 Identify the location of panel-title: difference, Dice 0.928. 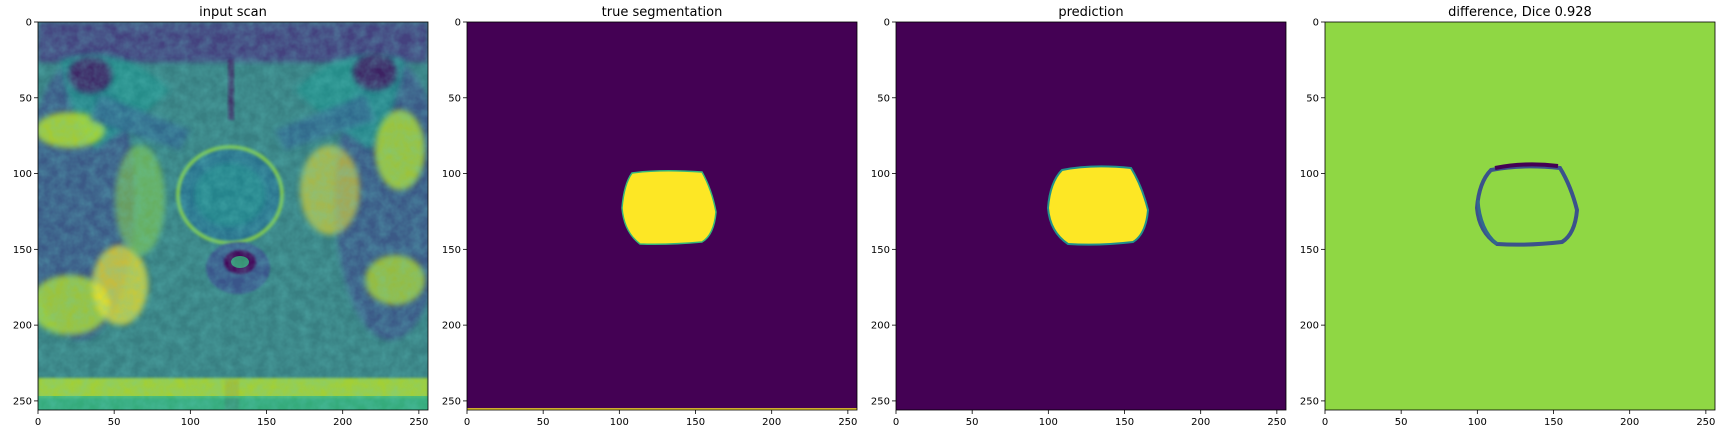
(1520, 12).